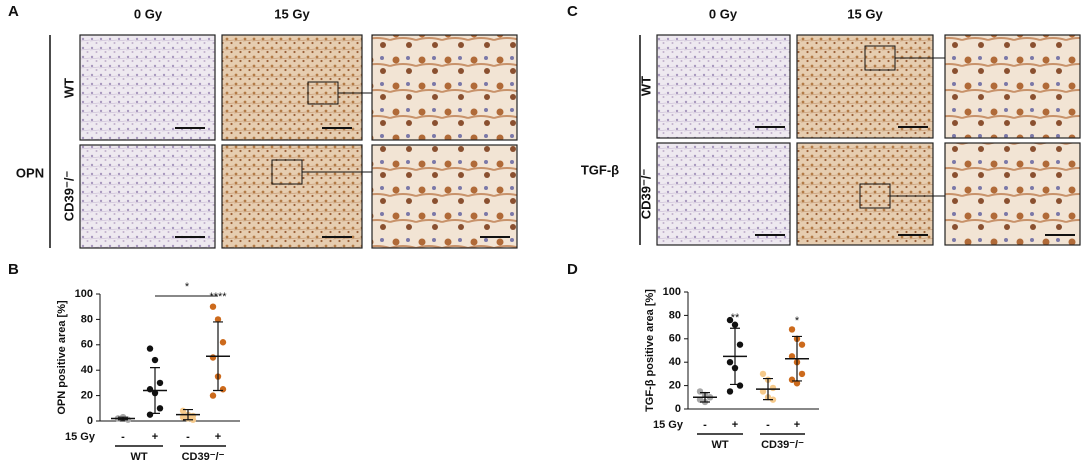 The image size is (1084, 463). I want to click on y-axis-label: TGF-β positive area [%], so click(650, 350).